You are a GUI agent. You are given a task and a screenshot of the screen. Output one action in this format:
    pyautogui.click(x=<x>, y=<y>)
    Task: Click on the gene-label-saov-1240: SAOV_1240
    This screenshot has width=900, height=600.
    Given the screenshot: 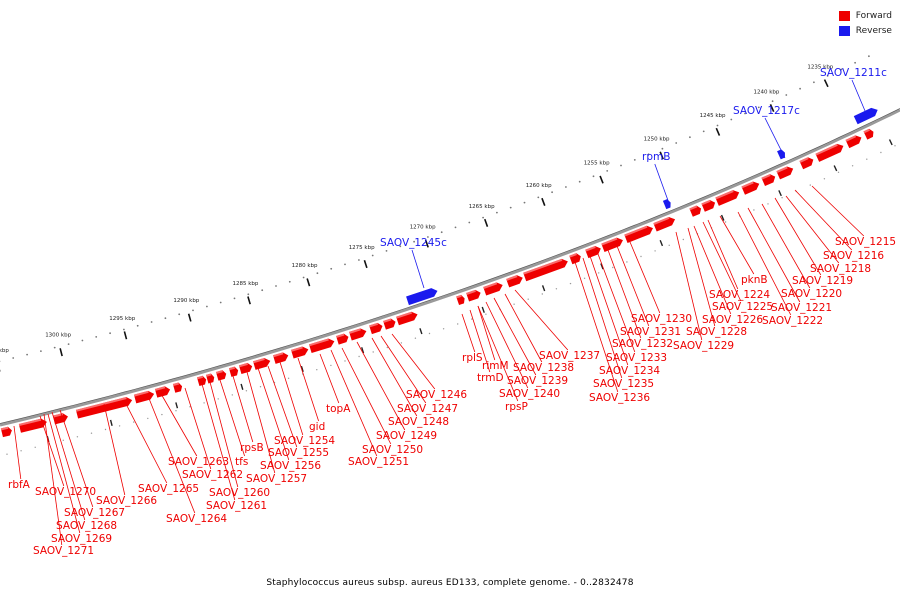 What is the action you would take?
    pyautogui.click(x=529, y=394)
    